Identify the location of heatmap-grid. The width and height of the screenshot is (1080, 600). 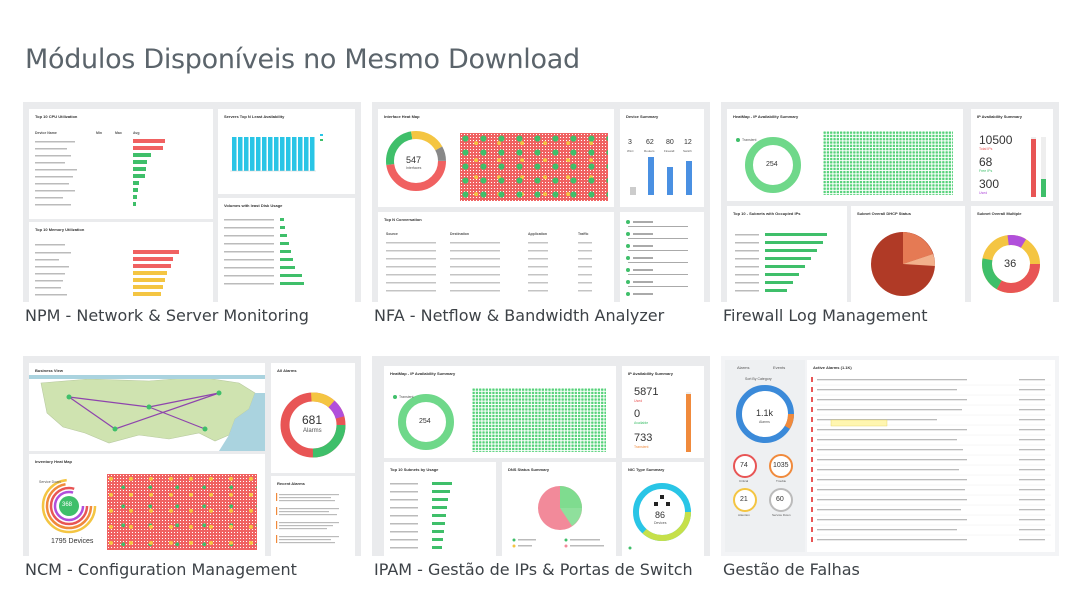
(534, 167).